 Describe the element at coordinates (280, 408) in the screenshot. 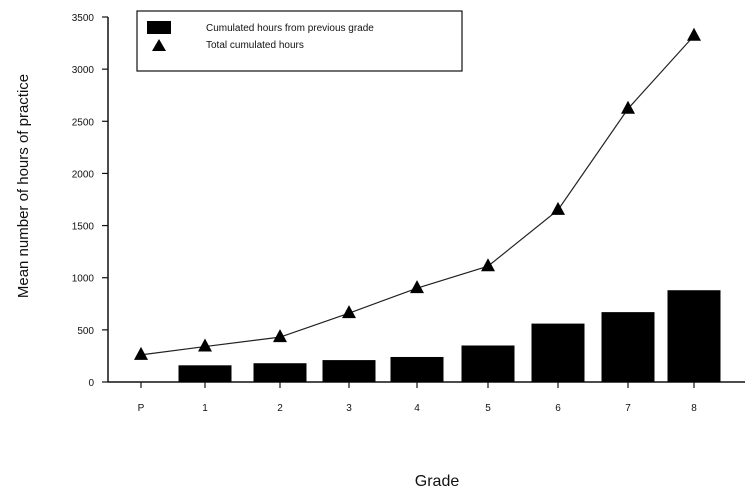

I see `x-tick-label: 2` at that location.